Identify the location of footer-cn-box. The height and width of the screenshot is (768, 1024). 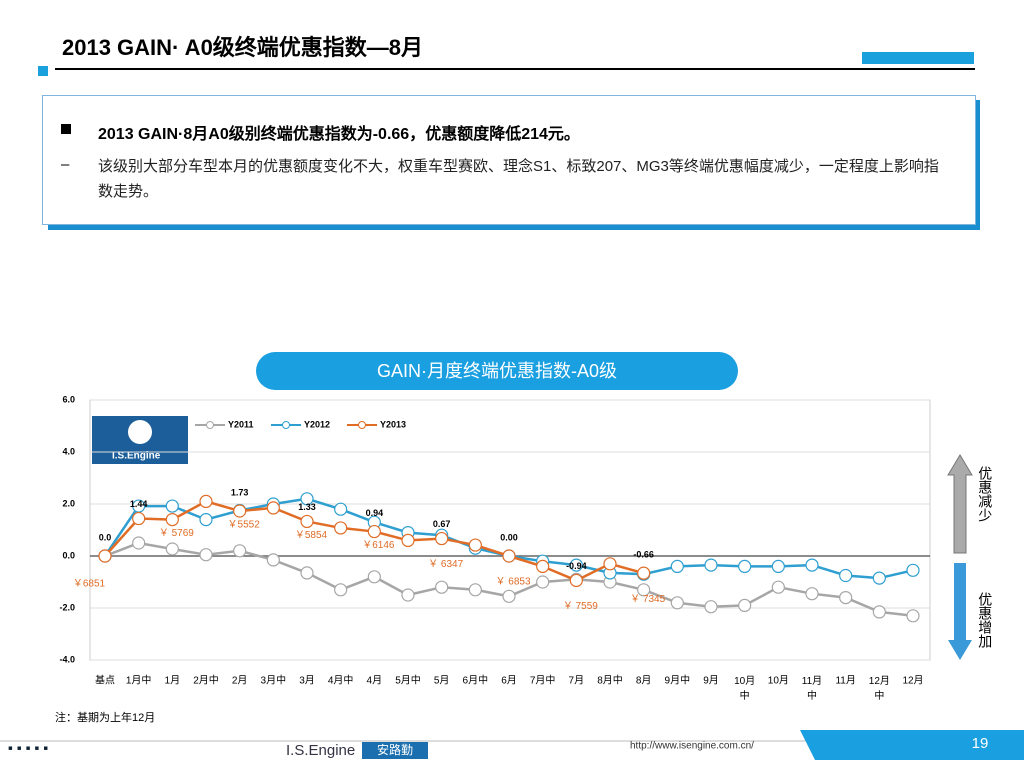
(395, 750).